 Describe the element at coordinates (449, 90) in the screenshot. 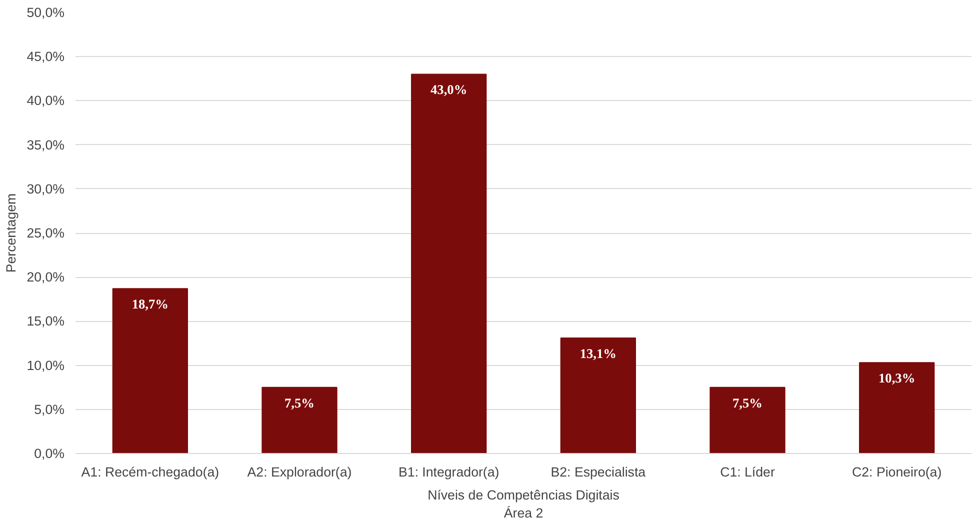

I see `data-label: 43,0%` at that location.